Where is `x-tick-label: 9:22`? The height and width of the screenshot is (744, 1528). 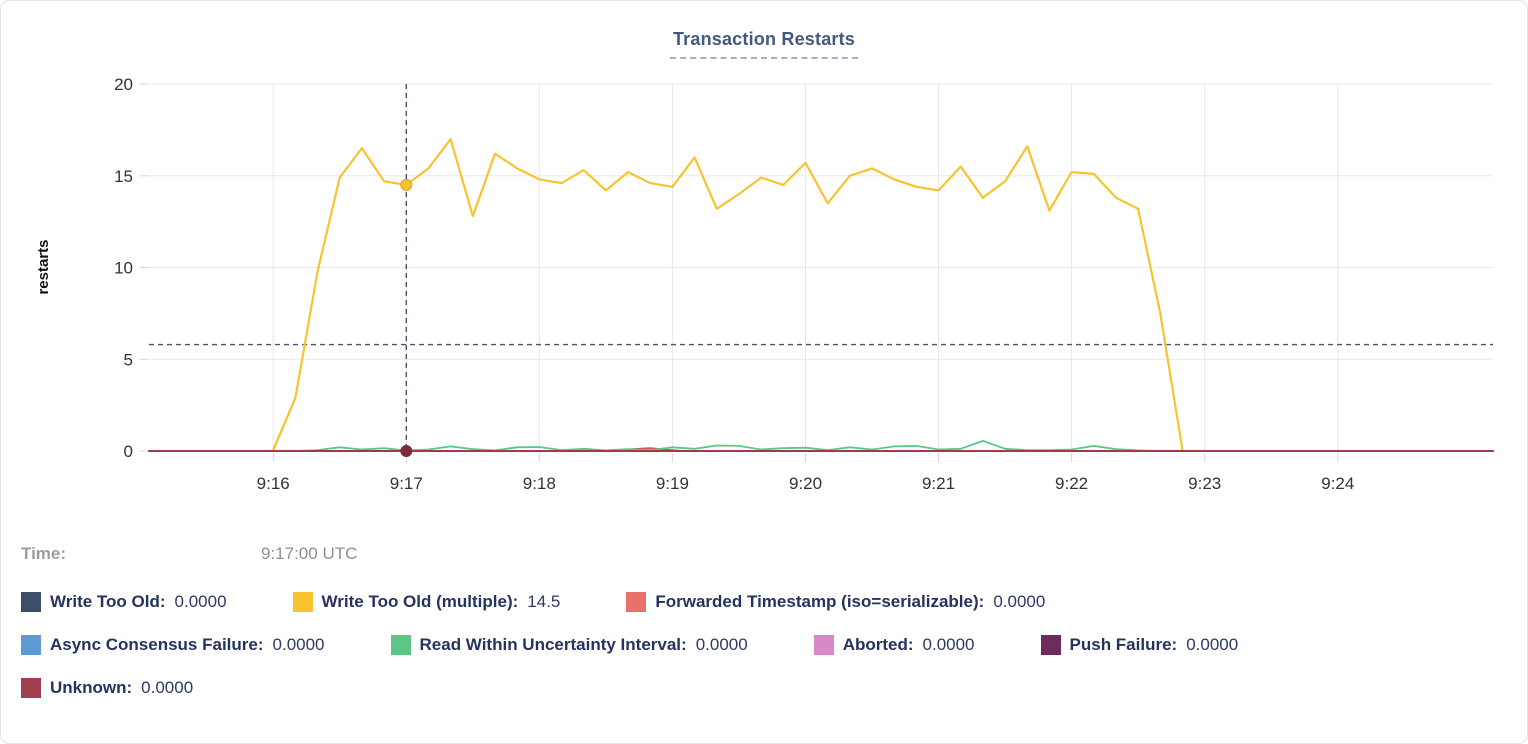 x-tick-label: 9:22 is located at coordinates (1071, 483).